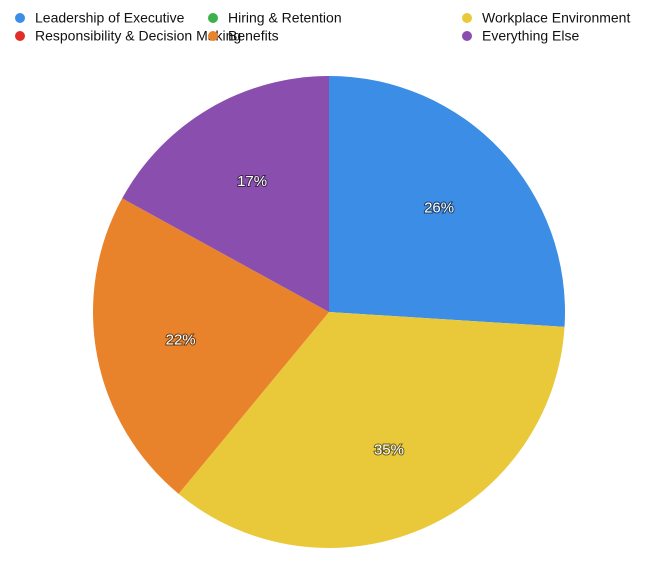  Describe the element at coordinates (285, 18) in the screenshot. I see `legend-label: Hiring & Retention` at that location.